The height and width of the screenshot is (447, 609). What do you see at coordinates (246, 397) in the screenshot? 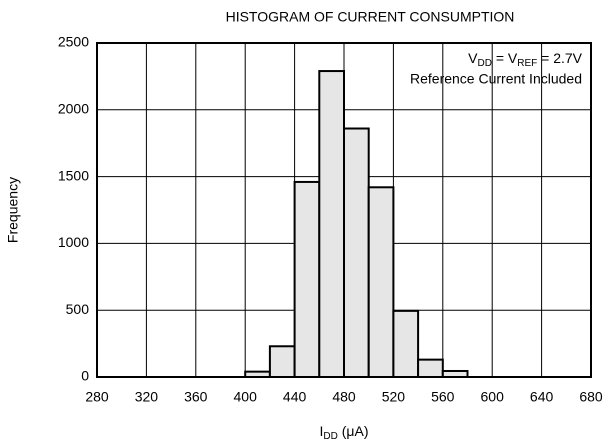
I see `x-tick-label: 400` at bounding box center [246, 397].